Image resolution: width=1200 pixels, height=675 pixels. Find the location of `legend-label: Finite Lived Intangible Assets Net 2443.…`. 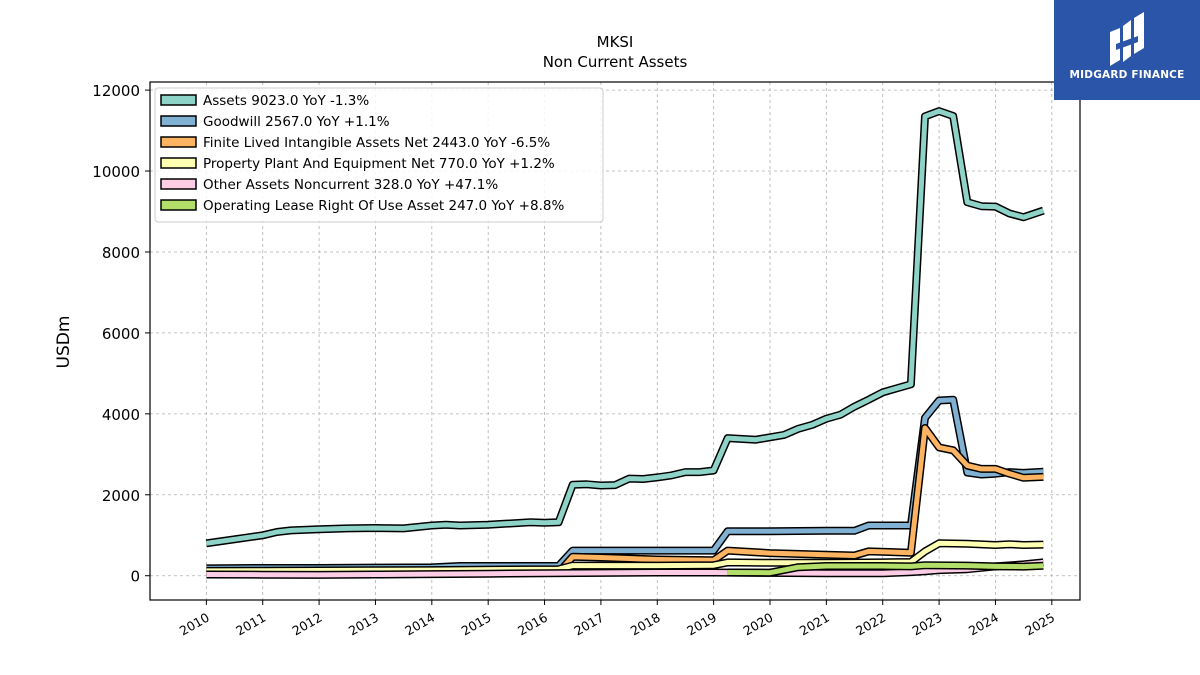

legend-label: Finite Lived Intangible Assets Net 2443.… is located at coordinates (376, 143).